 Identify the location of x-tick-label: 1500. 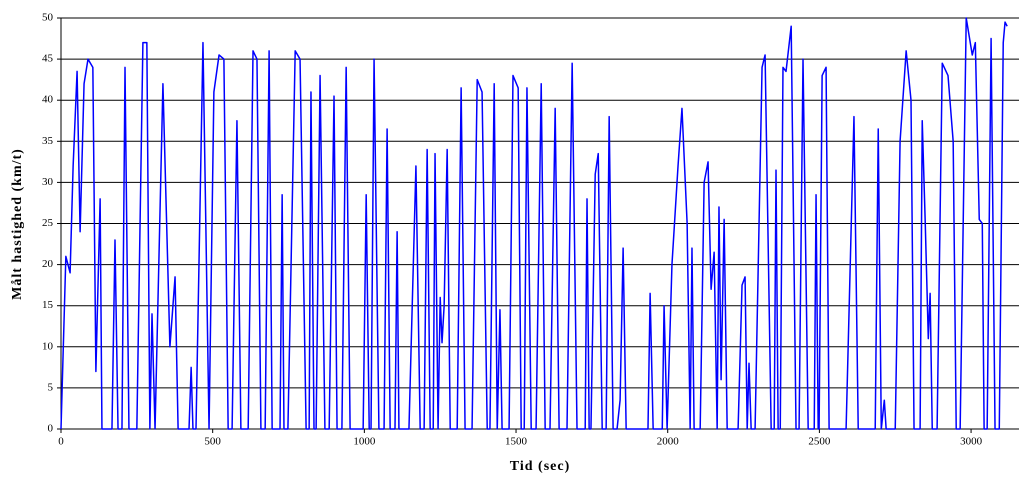
(516, 442).